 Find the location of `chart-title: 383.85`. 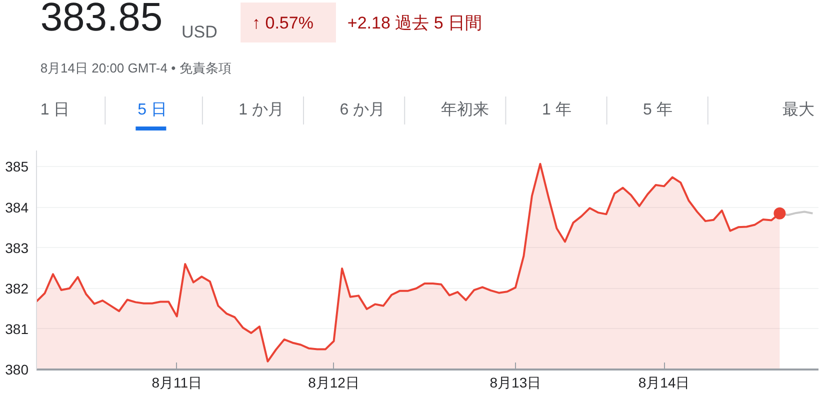

chart-title: 383.85 is located at coordinates (101, 20).